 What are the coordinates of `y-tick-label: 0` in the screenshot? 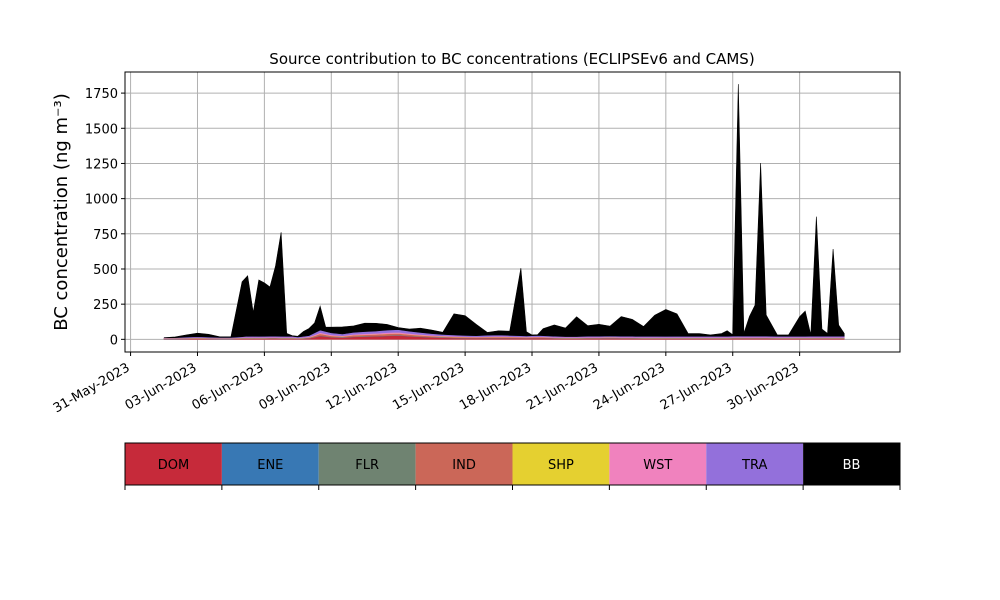 It's located at (114, 340).